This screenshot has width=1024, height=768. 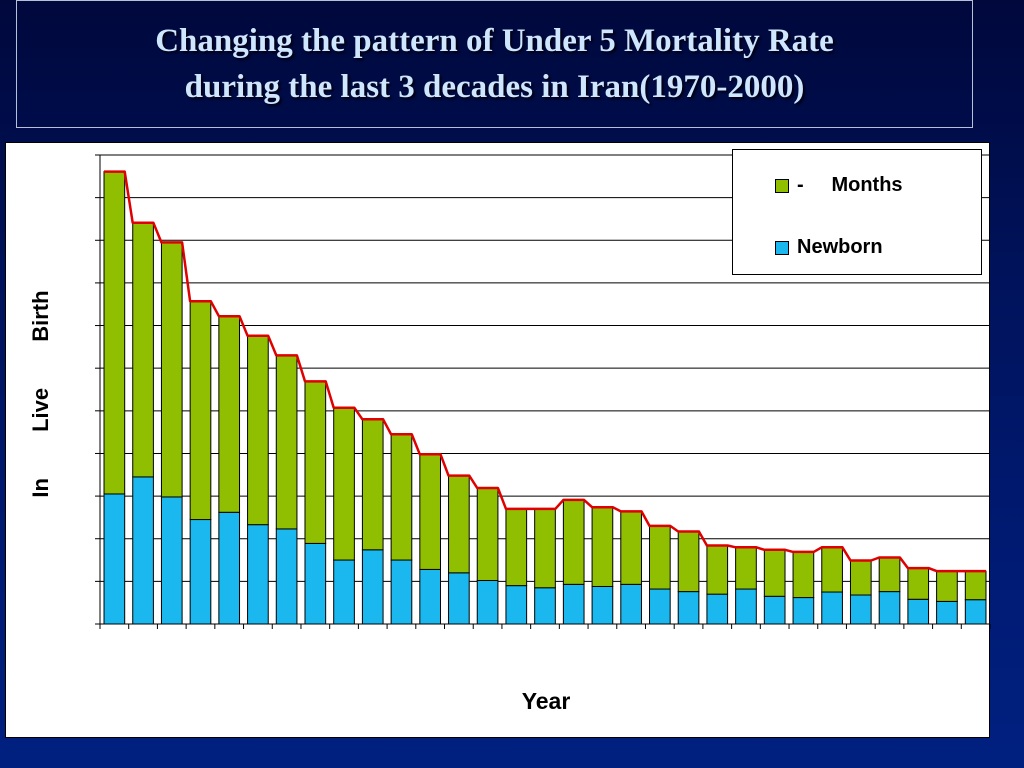 I want to click on legend-label-months: - Months, so click(x=850, y=185).